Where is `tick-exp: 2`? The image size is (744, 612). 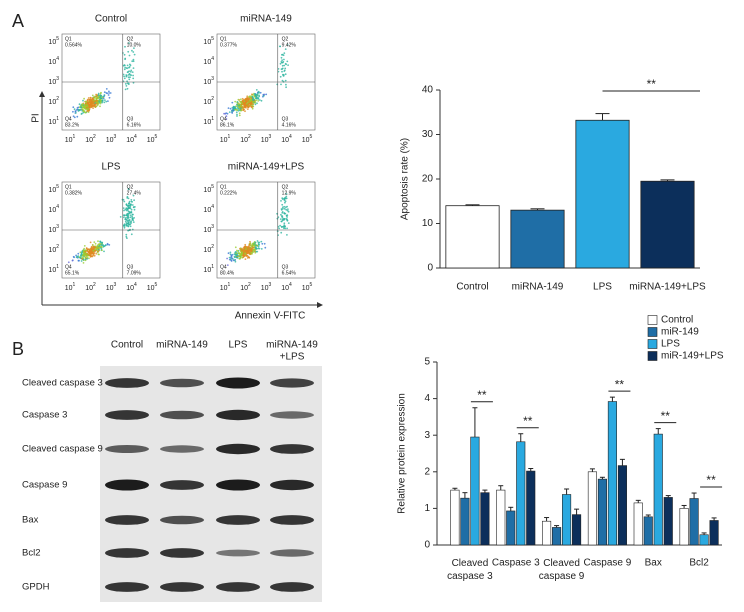
tick-exp: 2 is located at coordinates (249, 285).